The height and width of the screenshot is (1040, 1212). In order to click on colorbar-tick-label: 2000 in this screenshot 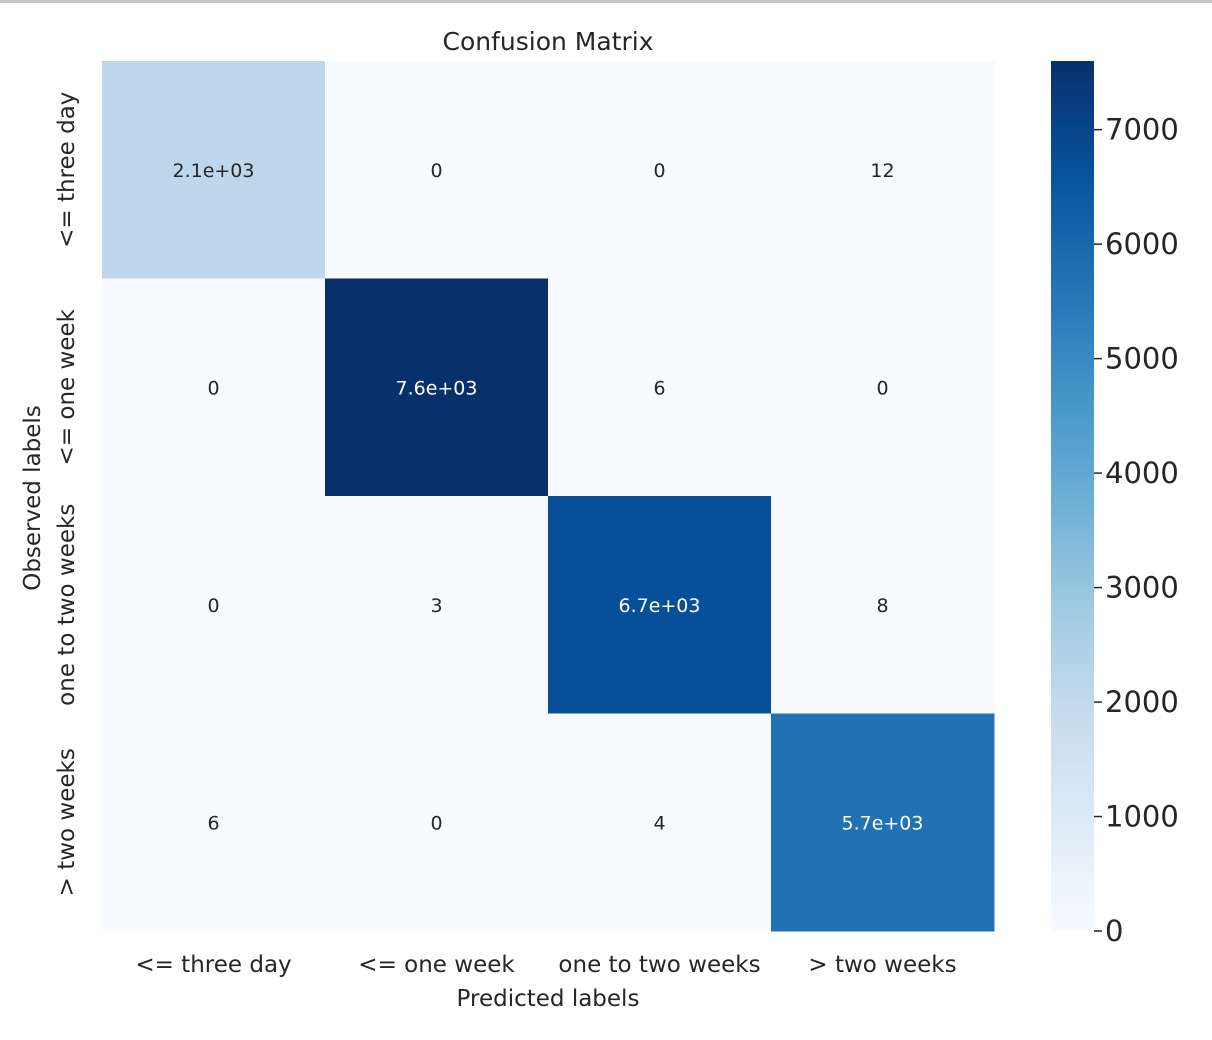, I will do `click(1142, 702)`.